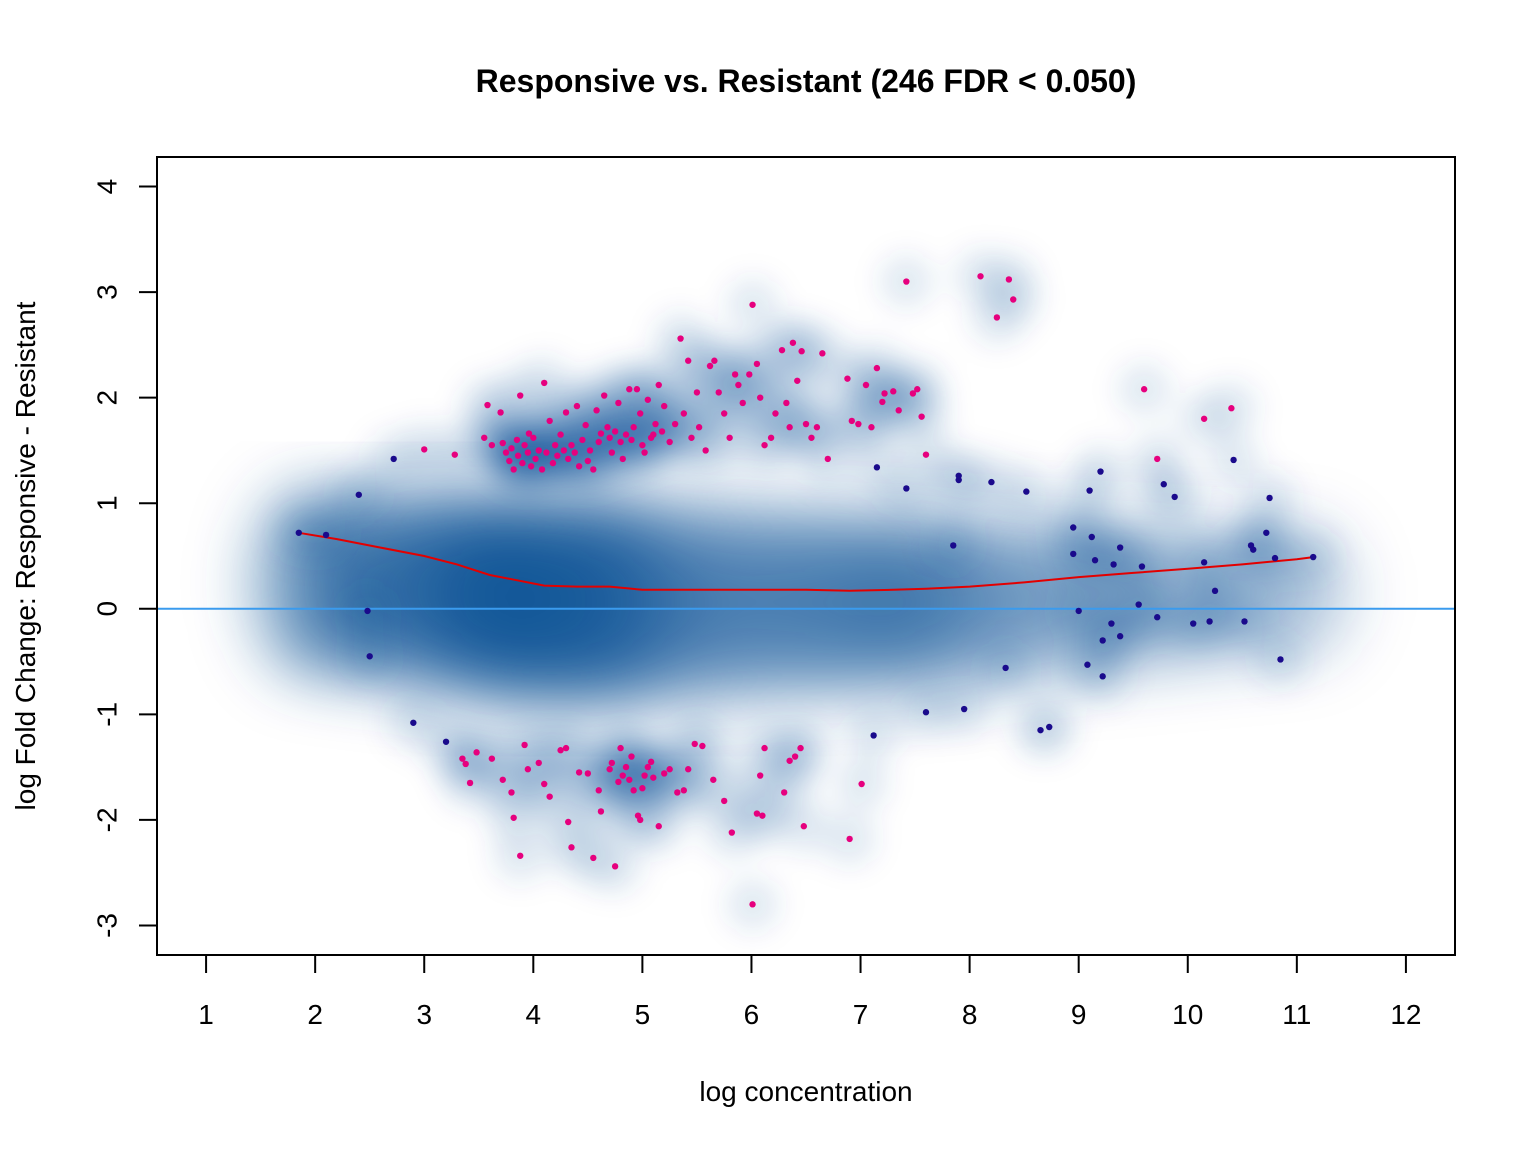  What do you see at coordinates (106, 187) in the screenshot?
I see `y-tick-label: 4` at bounding box center [106, 187].